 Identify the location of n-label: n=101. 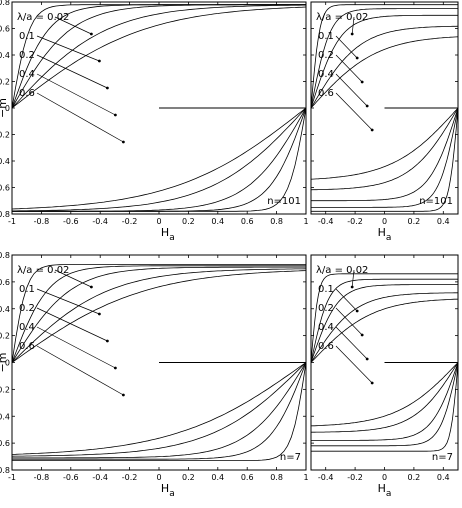
(284, 201).